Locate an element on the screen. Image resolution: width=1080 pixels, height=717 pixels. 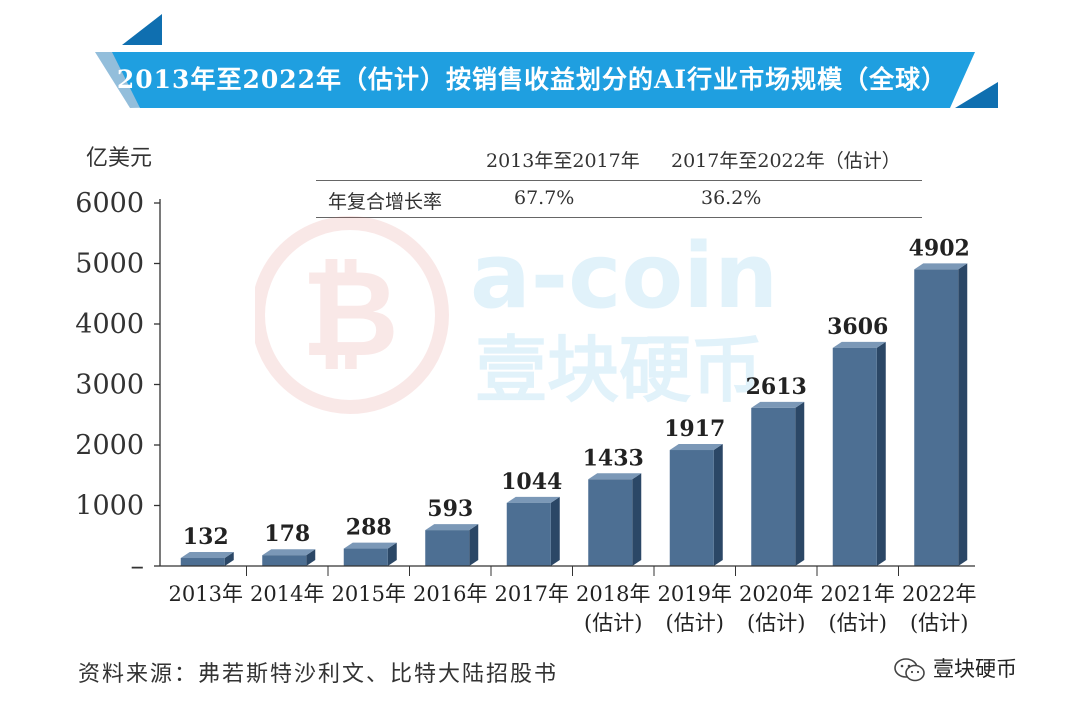
wechat-icon is located at coordinates (909, 670).